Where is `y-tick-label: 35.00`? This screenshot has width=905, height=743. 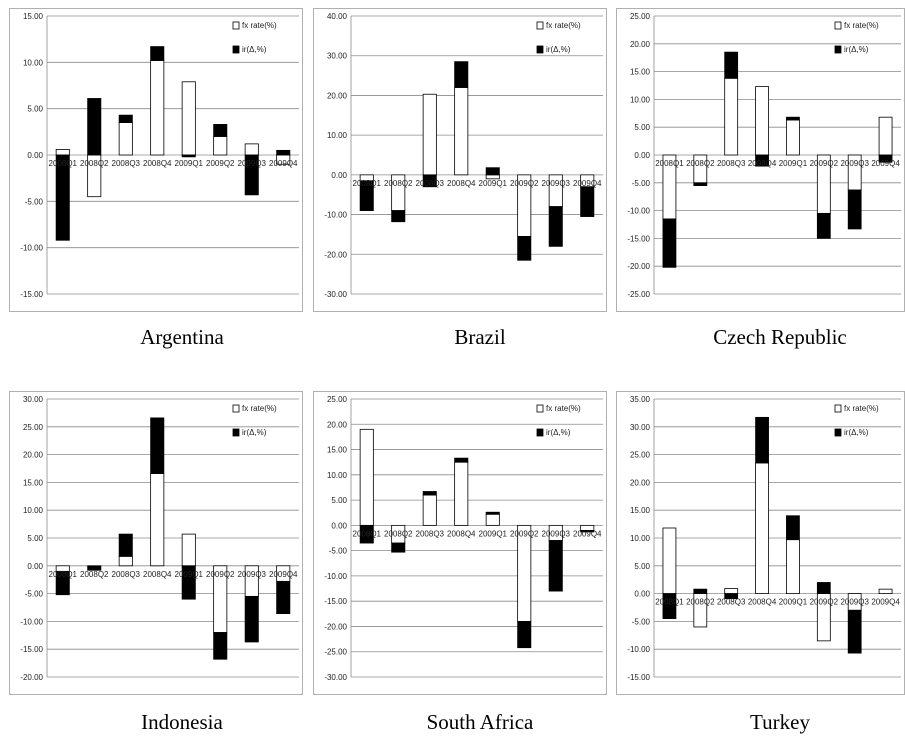 y-tick-label: 35.00 is located at coordinates (640, 399).